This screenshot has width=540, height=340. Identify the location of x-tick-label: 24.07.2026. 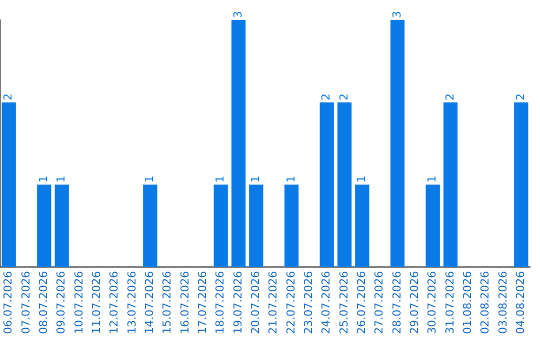
(326, 302).